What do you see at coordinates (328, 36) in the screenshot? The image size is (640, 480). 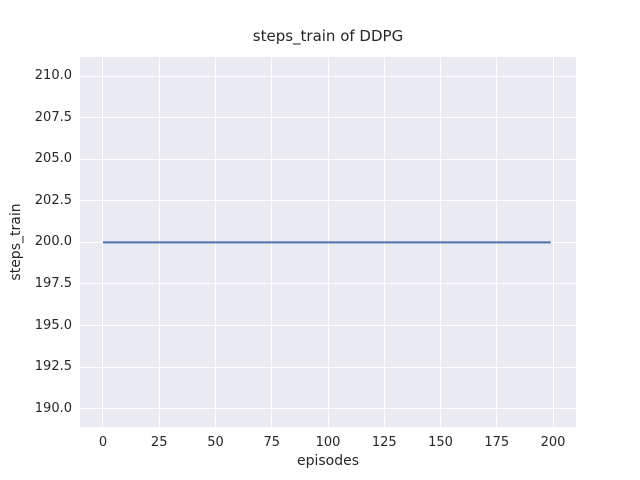 I see `chart-title: steps_train of DDPG` at bounding box center [328, 36].